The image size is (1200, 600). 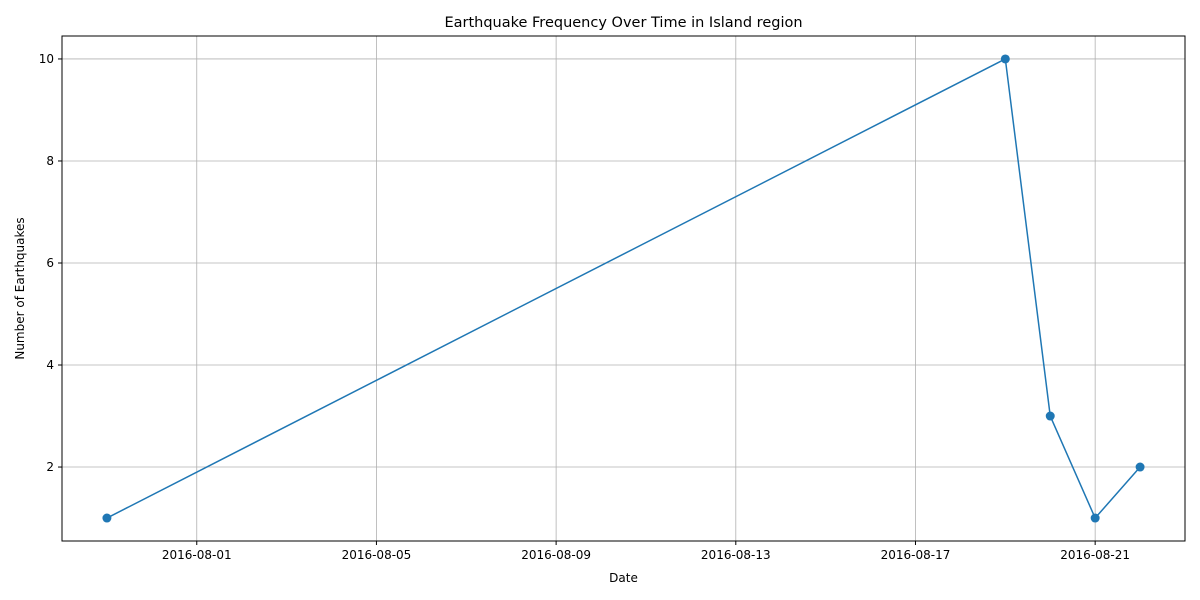 I want to click on x-tick-label: 2016-08-21, so click(x=1095, y=555).